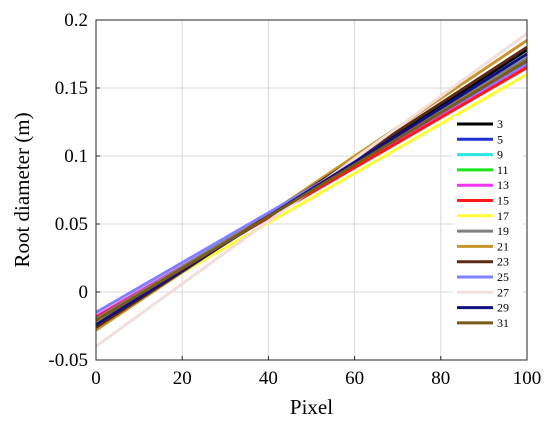 The width and height of the screenshot is (550, 426). Describe the element at coordinates (503, 185) in the screenshot. I see `legend-label: 13` at that location.